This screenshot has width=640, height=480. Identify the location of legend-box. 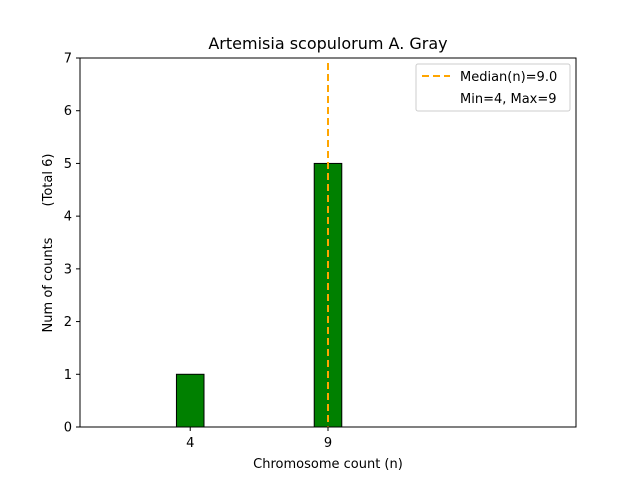
(493, 87).